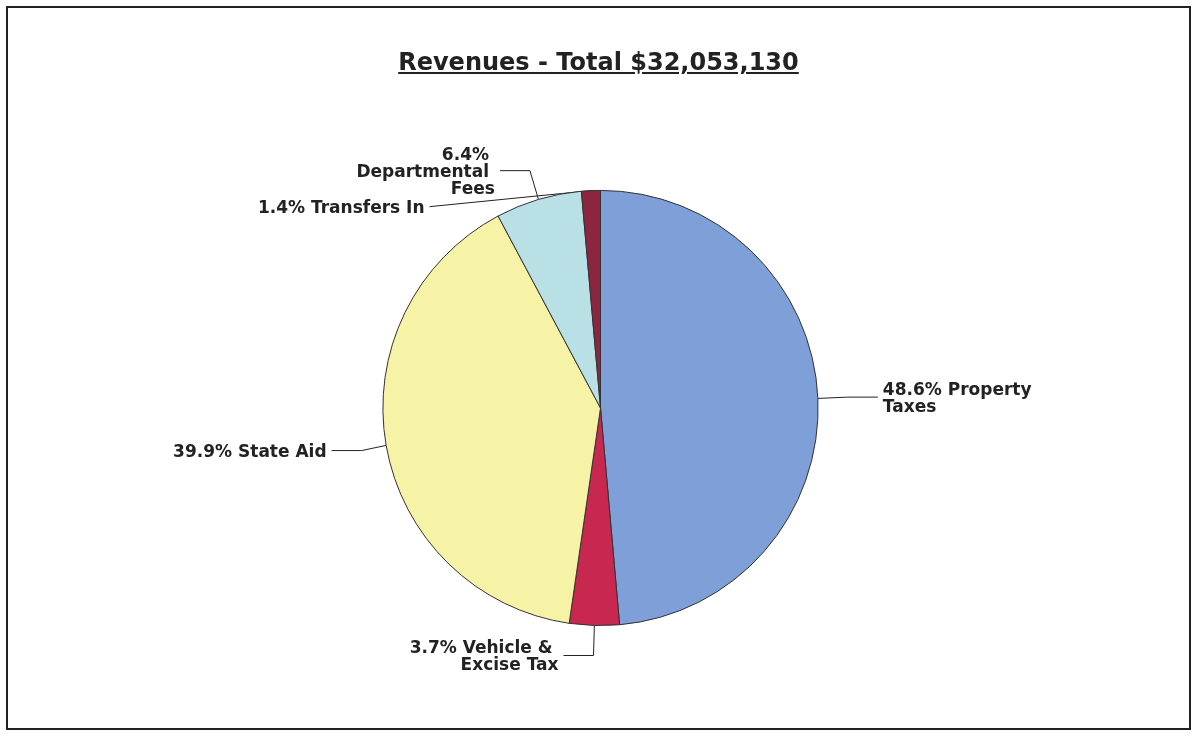 This screenshot has width=1201, height=740. I want to click on slice-label: 48.6% Property Taxes, so click(960, 397).